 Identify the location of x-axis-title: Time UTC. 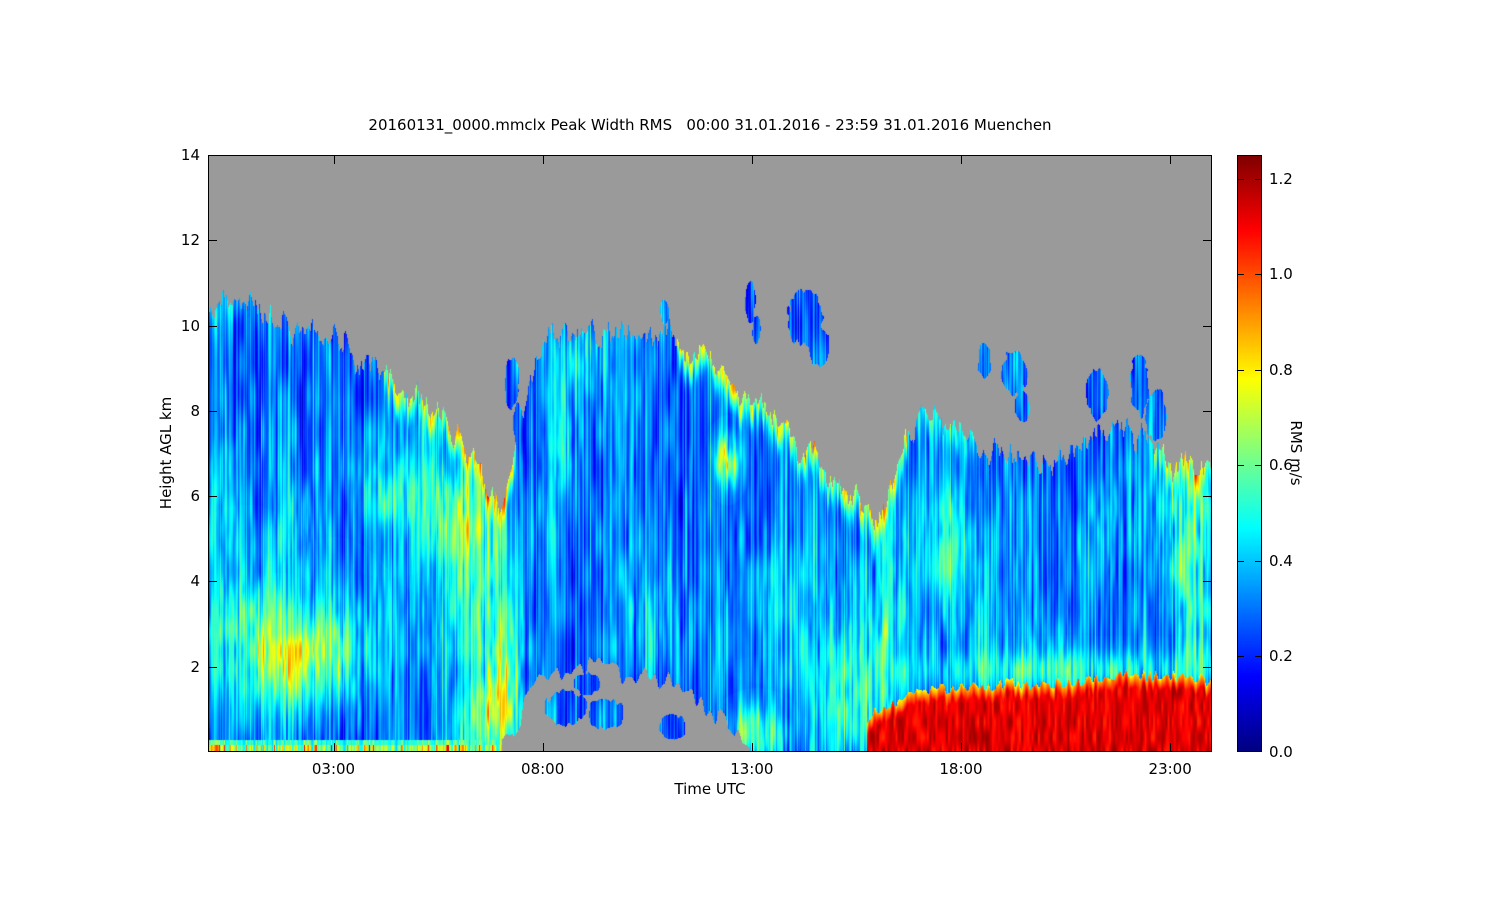
(710, 789).